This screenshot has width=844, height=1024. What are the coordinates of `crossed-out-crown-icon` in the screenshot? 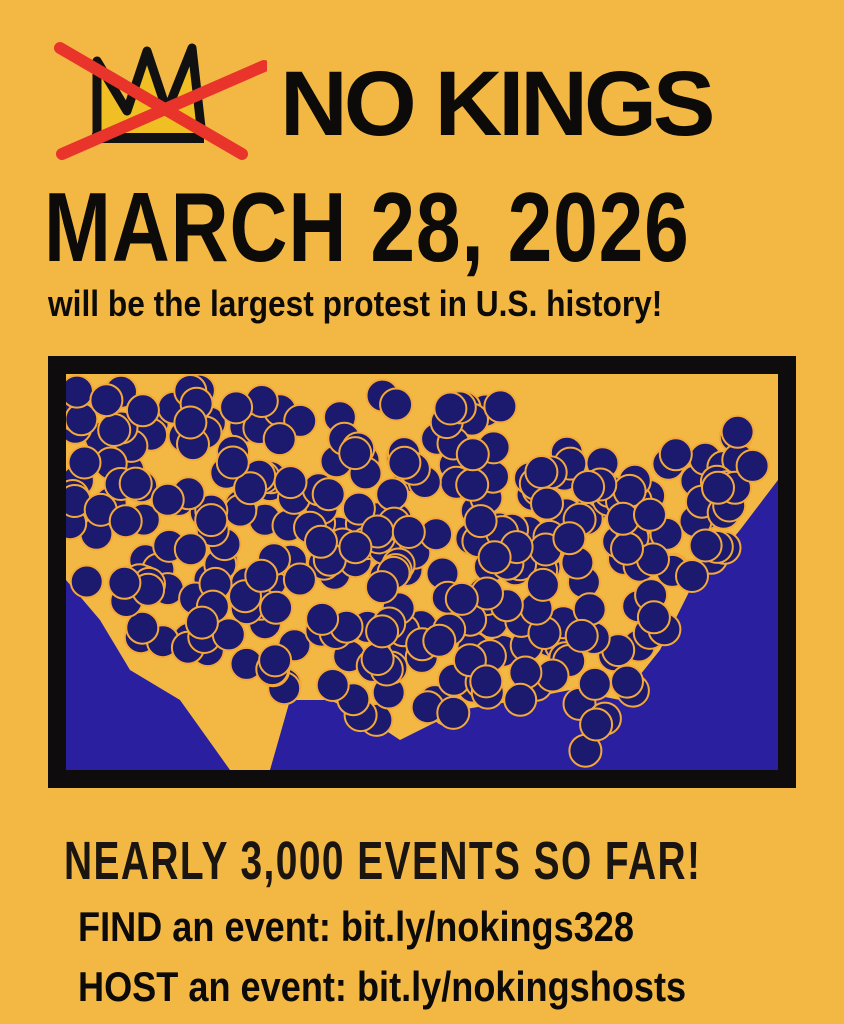 It's located at (160, 101).